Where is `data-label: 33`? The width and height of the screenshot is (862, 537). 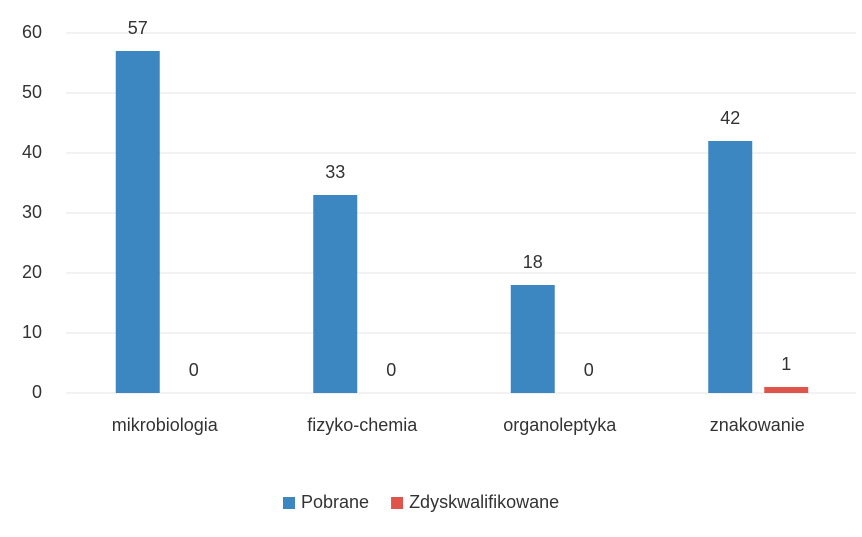
data-label: 33 is located at coordinates (335, 172).